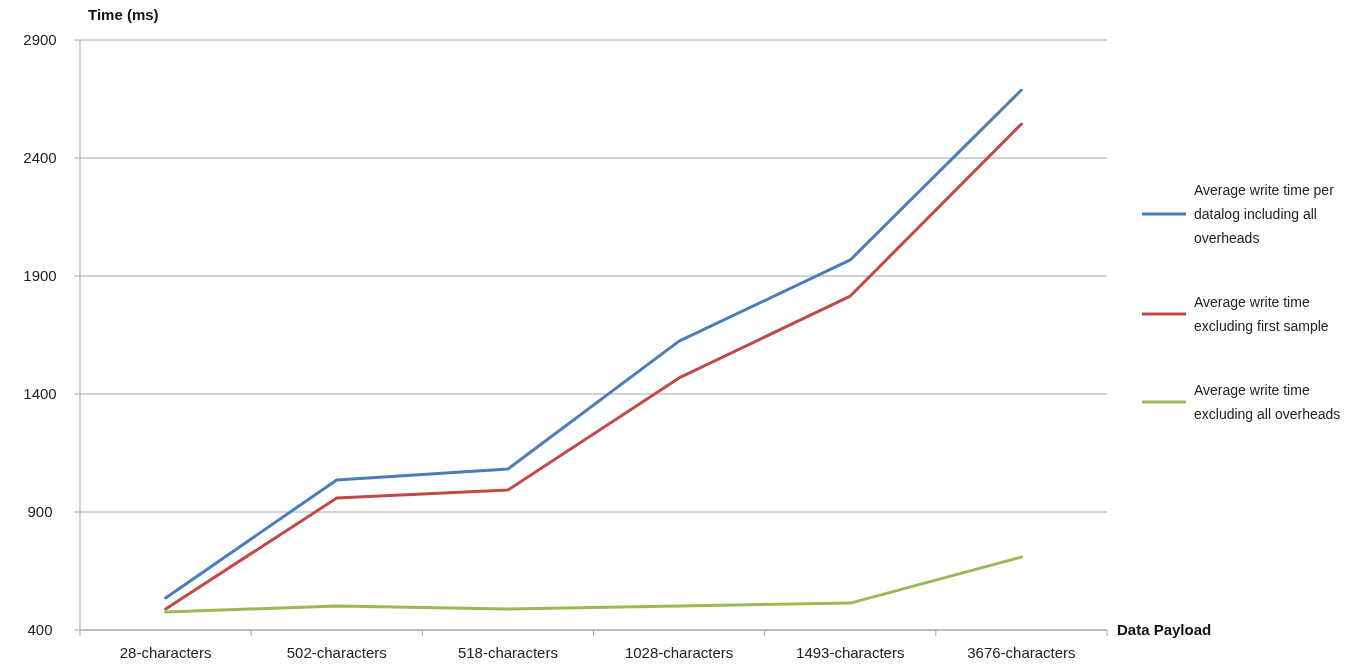 This screenshot has width=1364, height=670. Describe the element at coordinates (679, 652) in the screenshot. I see `x-tick-label: 1028-characters` at that location.